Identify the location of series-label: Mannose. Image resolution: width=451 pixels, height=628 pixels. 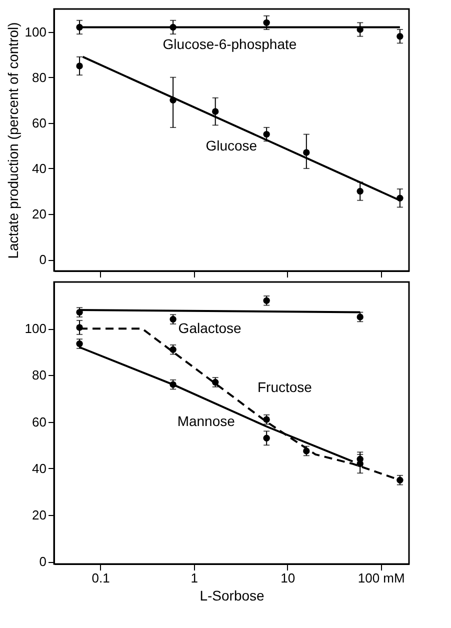
(206, 420).